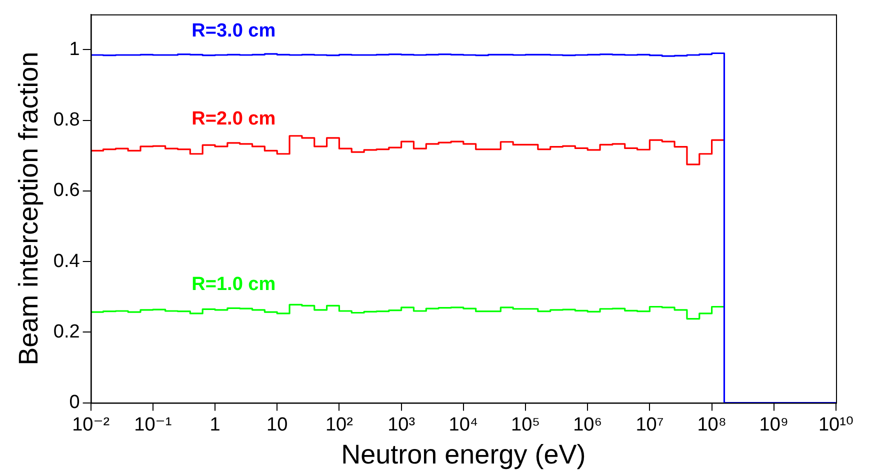 This screenshot has height=476, width=872. What do you see at coordinates (74, 49) in the screenshot?
I see `y-tick-label: 1` at bounding box center [74, 49].